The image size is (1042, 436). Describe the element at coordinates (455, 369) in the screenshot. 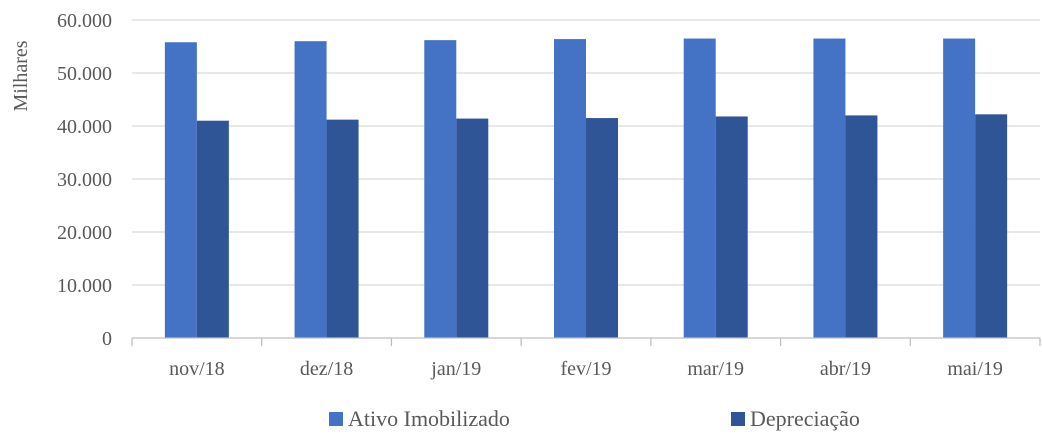

I see `x-tick-label: jan/19` at that location.